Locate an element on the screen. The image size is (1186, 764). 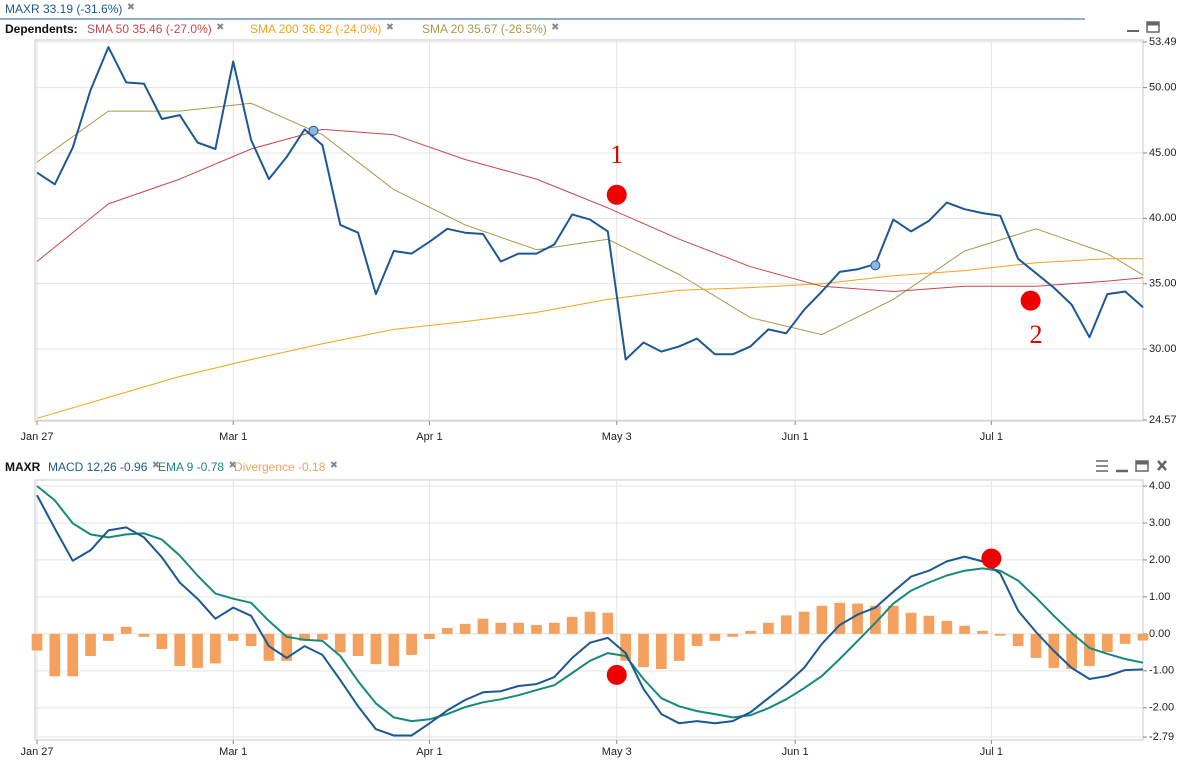
y-tick-label: -1.00 is located at coordinates (1161, 671).